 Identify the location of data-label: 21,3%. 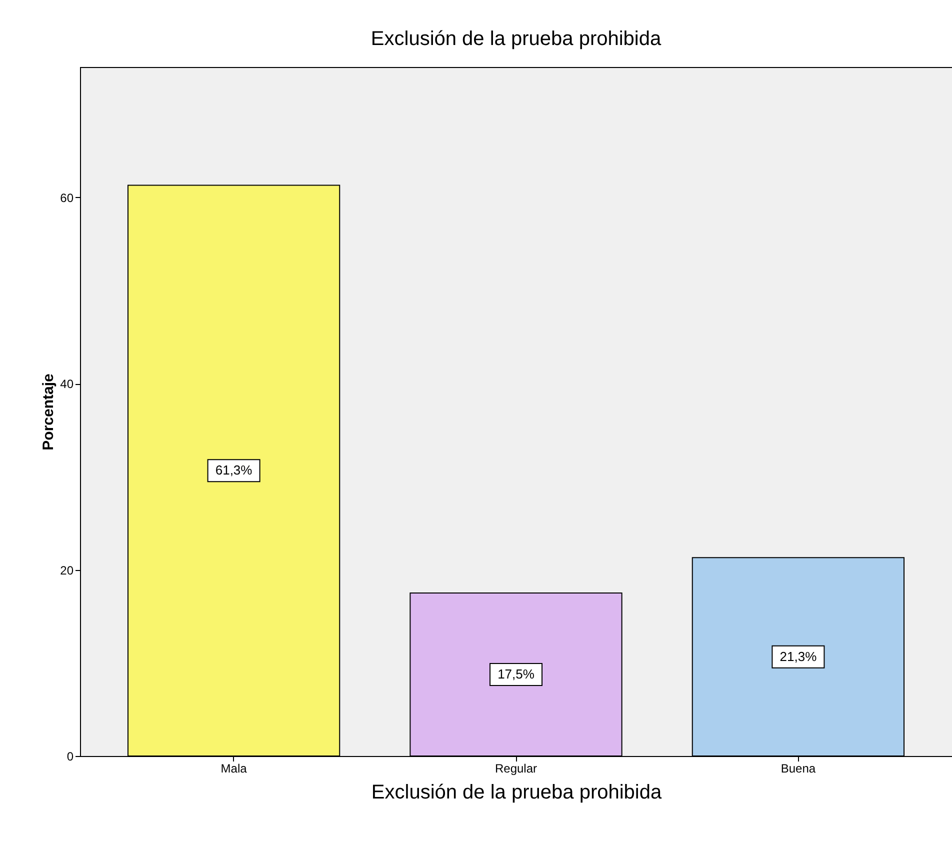
(799, 656).